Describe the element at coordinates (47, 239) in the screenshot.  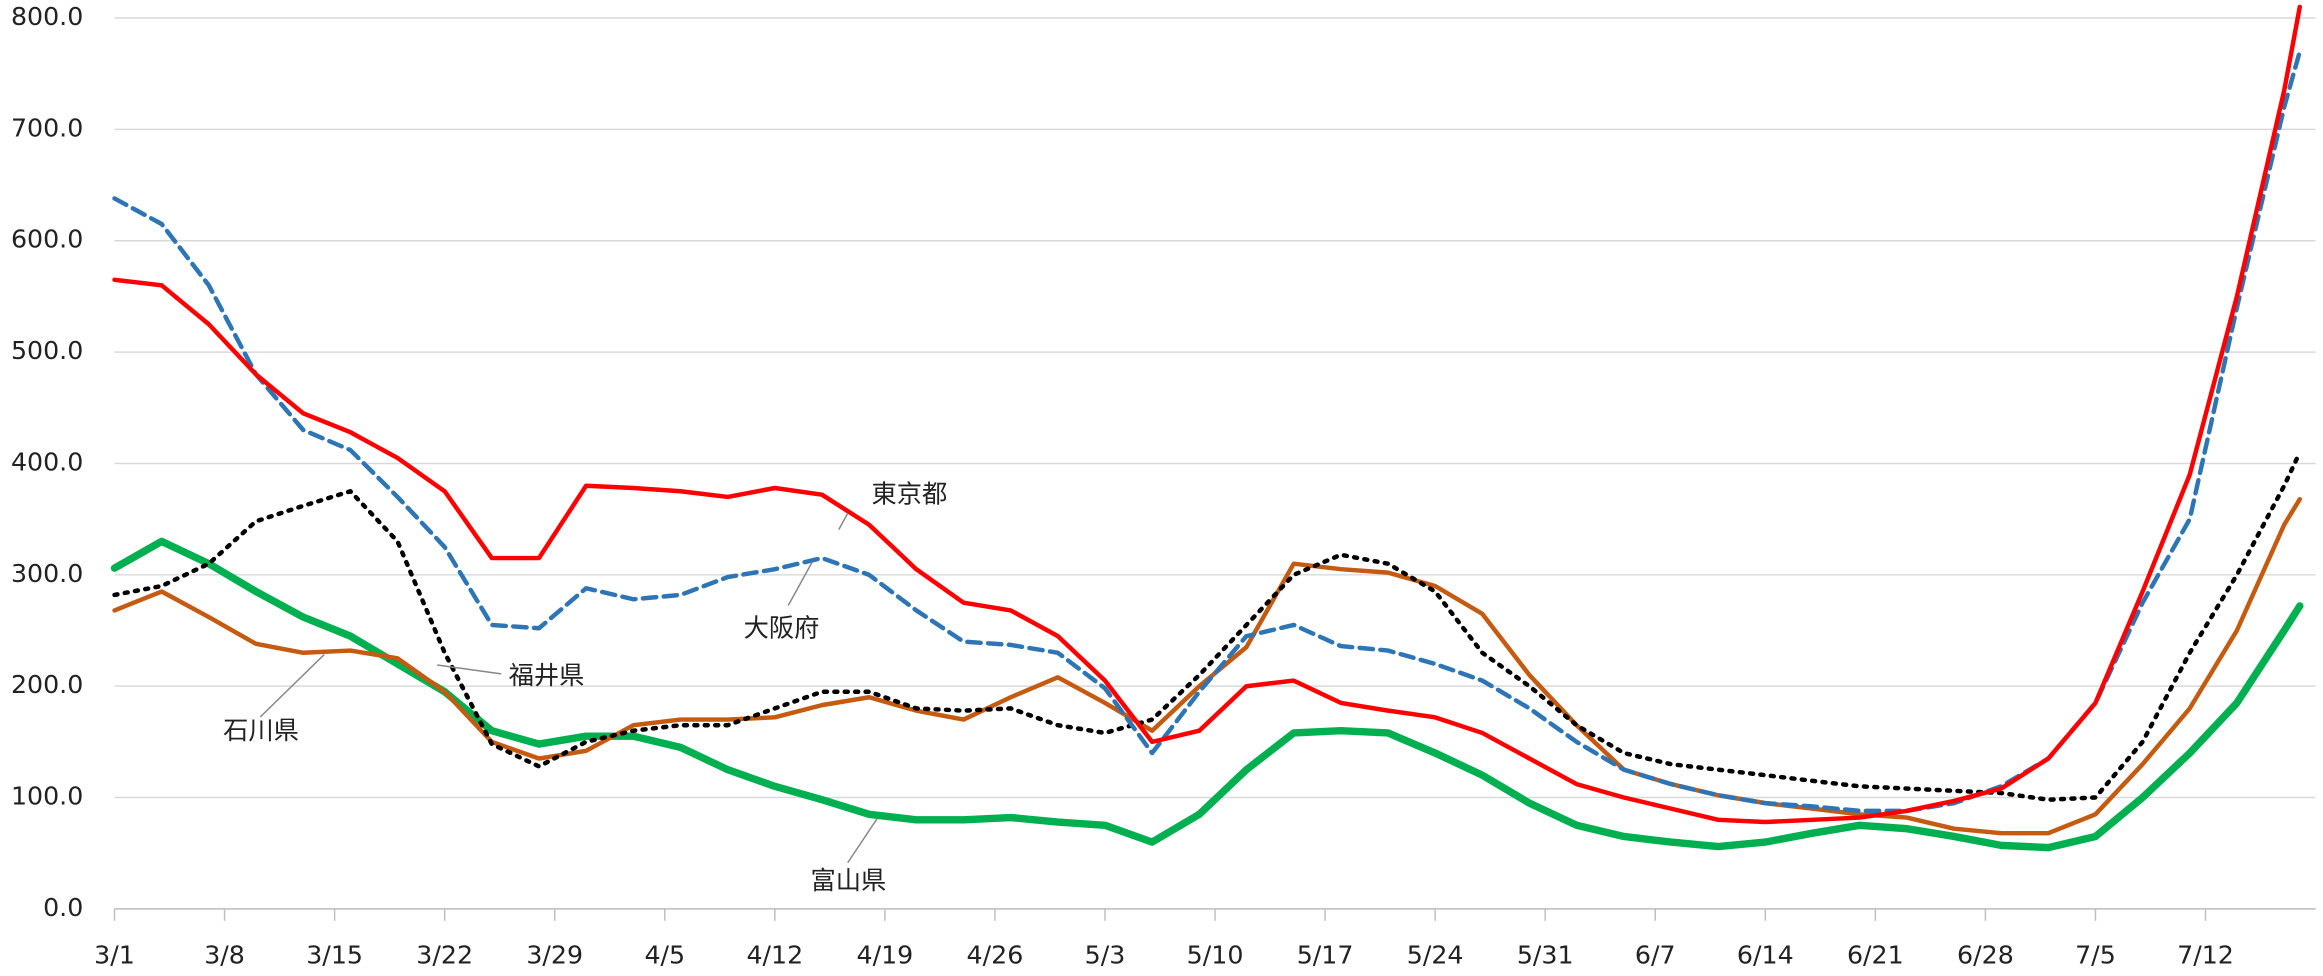
I see `y-tick-label: 600.0` at that location.